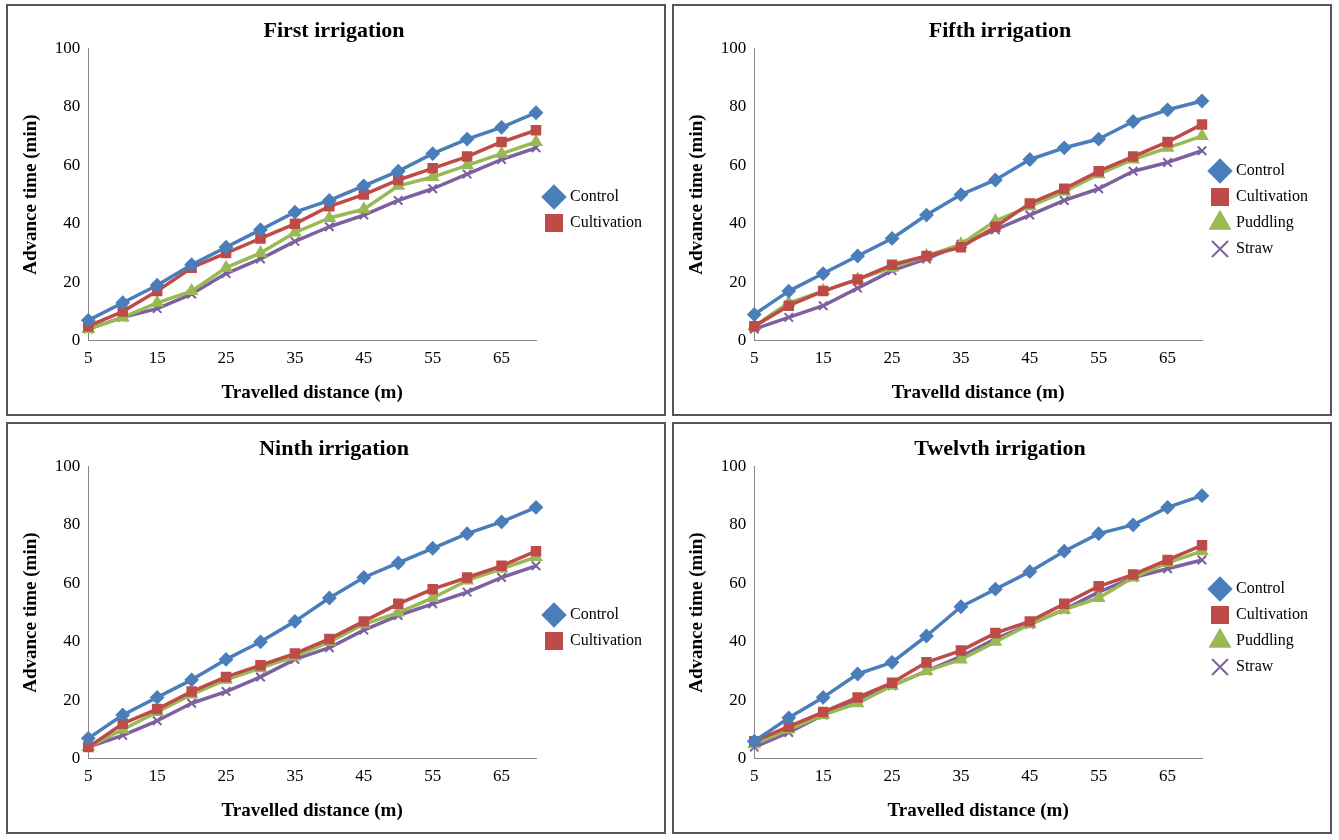  Describe the element at coordinates (1000, 29) in the screenshot. I see `chart-title: Fifth irrigation` at that location.